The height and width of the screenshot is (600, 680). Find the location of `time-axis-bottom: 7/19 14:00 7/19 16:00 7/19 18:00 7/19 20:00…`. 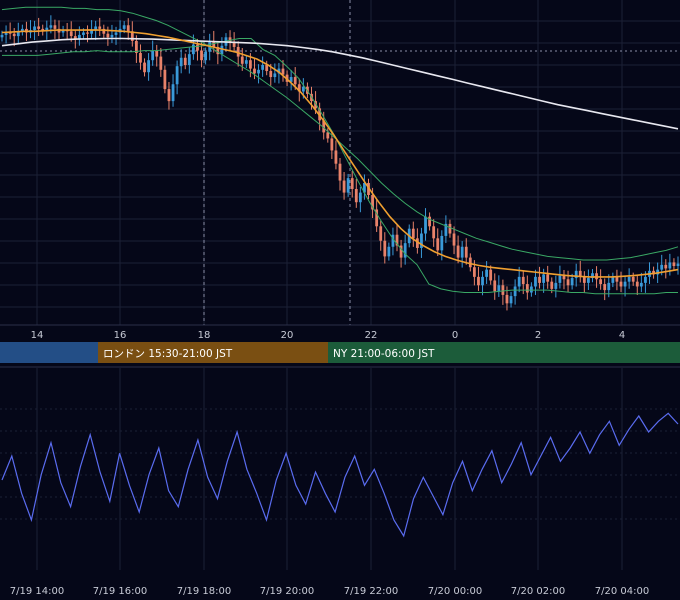

time-axis-bottom: 7/19 14:00 7/19 16:00 7/19 18:00 7/19 20:00… is located at coordinates (329, 591).